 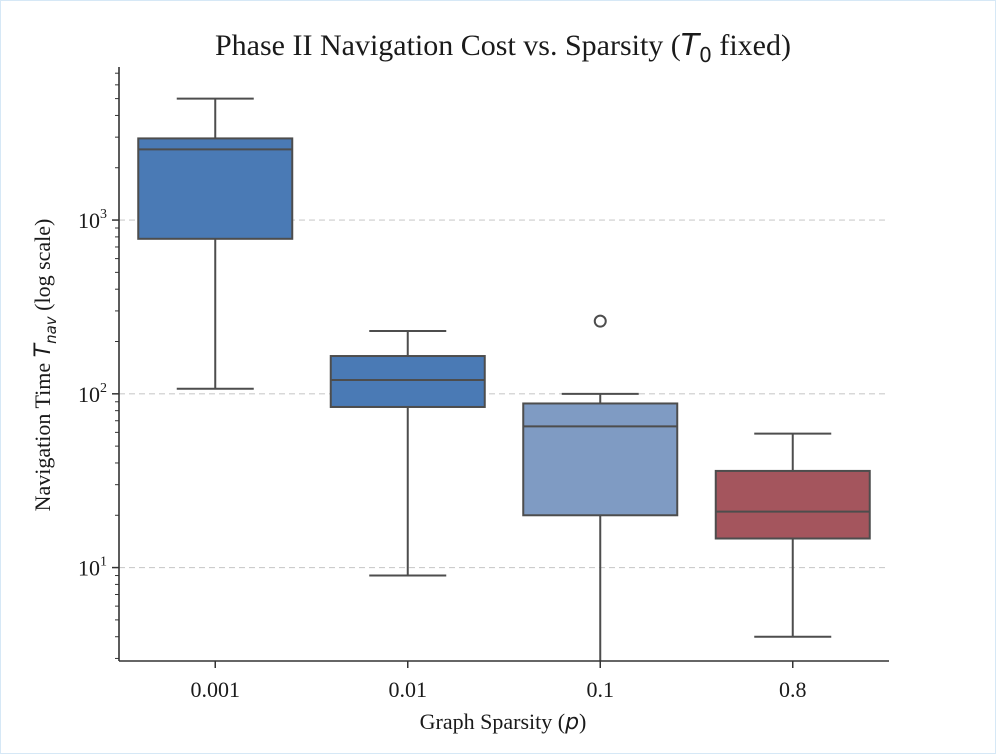 What do you see at coordinates (407, 453) in the screenshot?
I see `box-group-0.01` at bounding box center [407, 453].